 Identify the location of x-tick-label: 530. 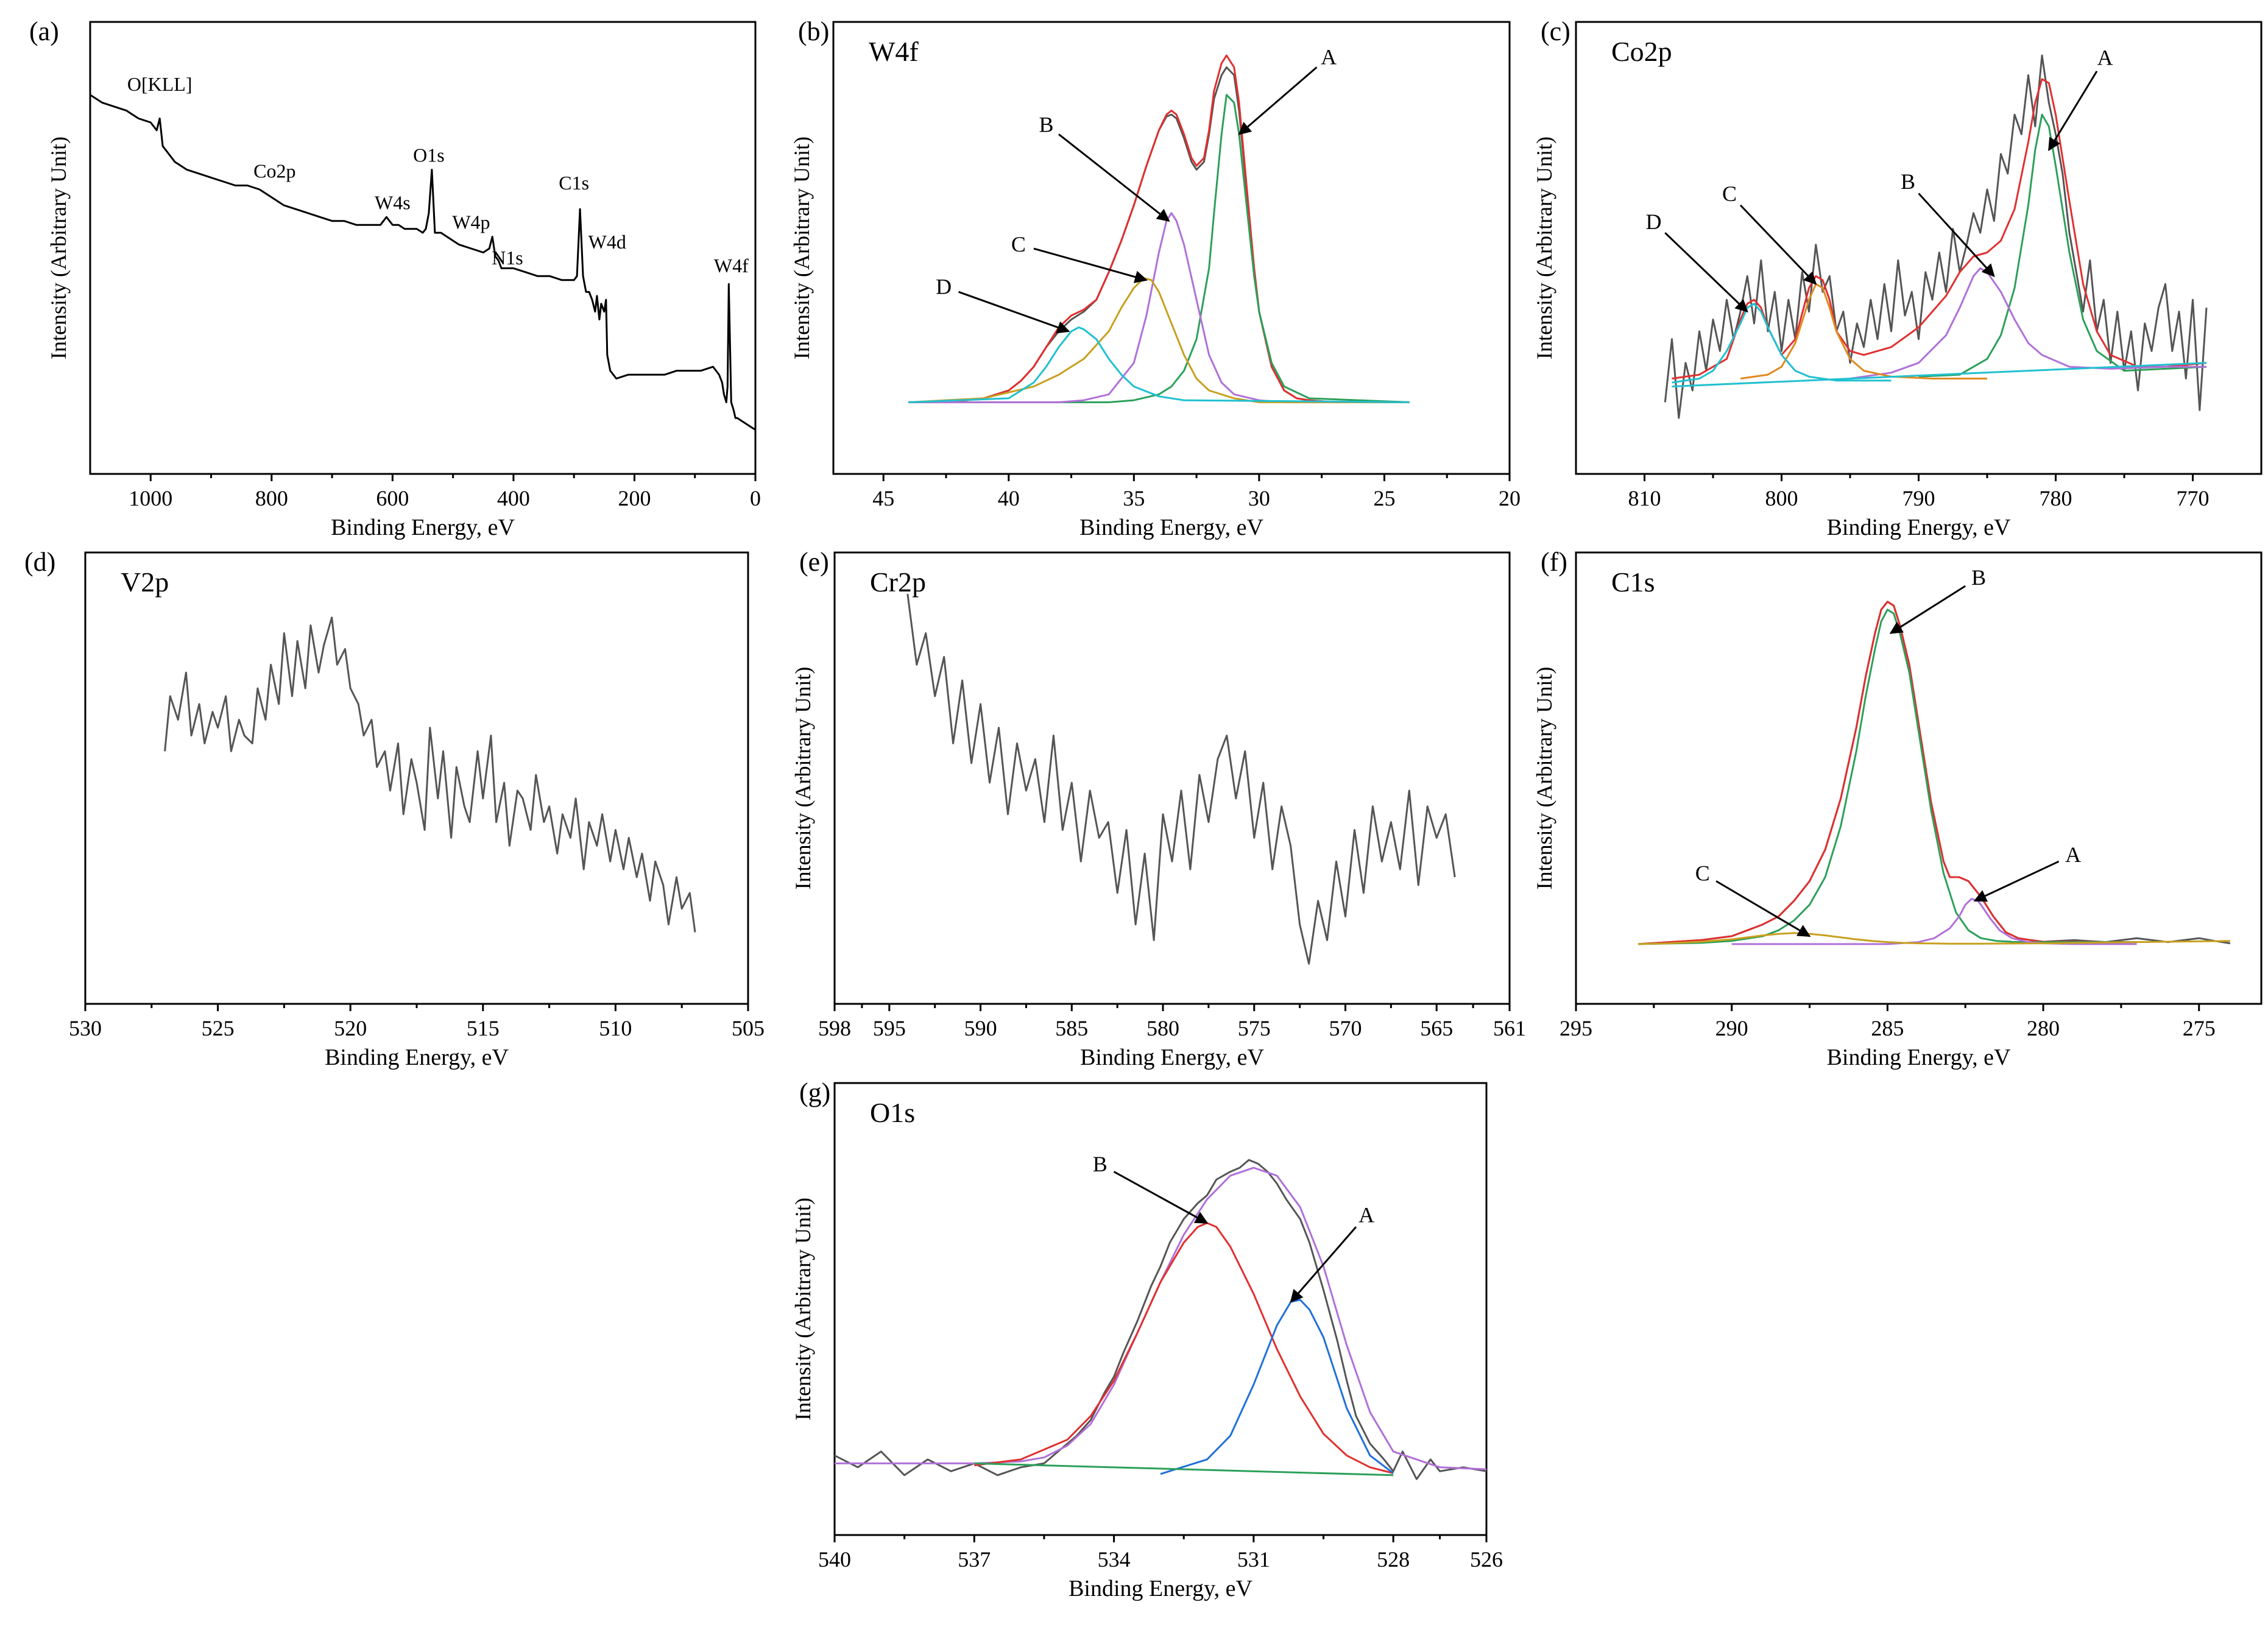
(85, 1028).